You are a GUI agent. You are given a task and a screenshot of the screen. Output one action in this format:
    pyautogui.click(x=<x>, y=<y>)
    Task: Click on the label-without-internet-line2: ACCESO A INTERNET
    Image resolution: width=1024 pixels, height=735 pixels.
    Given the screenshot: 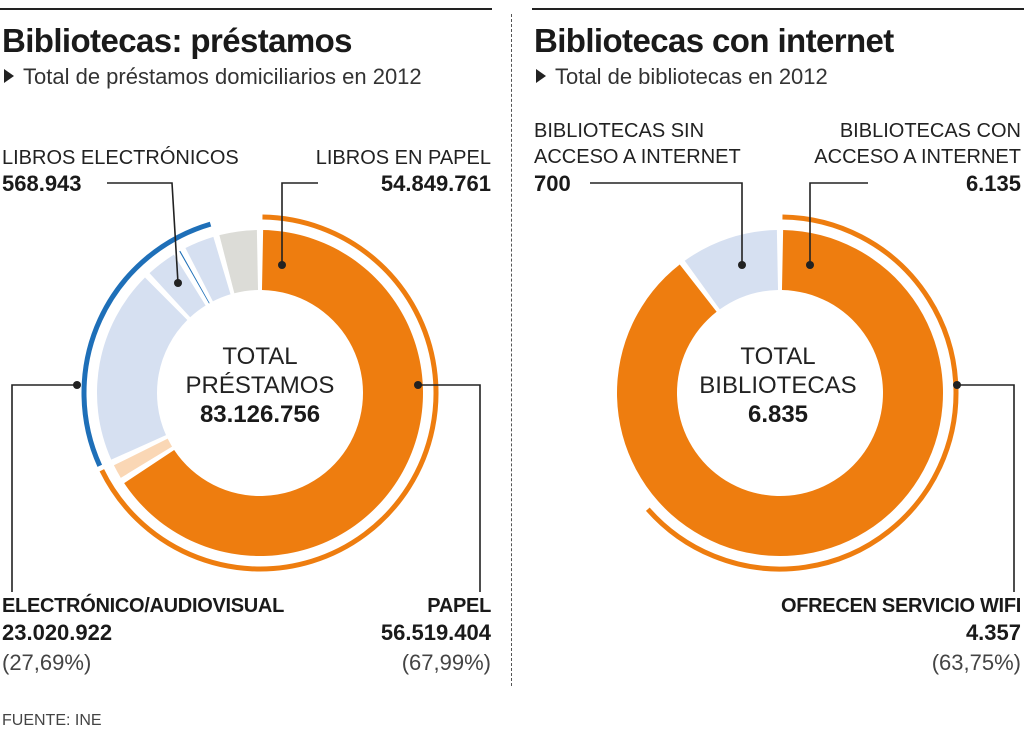 What is the action you would take?
    pyautogui.click(x=637, y=157)
    